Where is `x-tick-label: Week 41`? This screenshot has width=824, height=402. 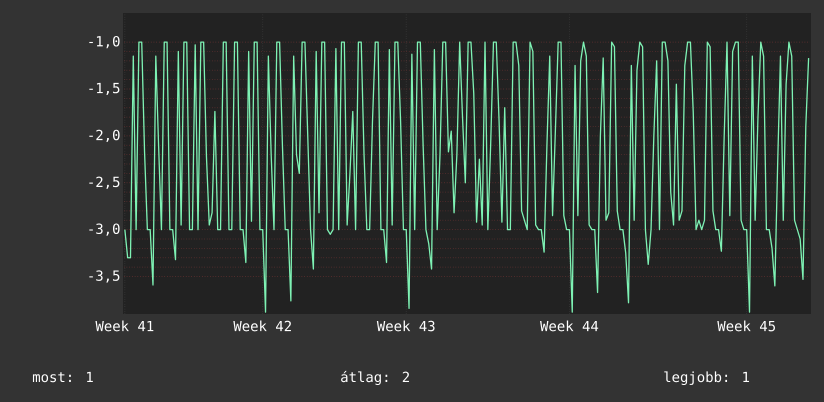
x-tick-label: Week 41 is located at coordinates (124, 326).